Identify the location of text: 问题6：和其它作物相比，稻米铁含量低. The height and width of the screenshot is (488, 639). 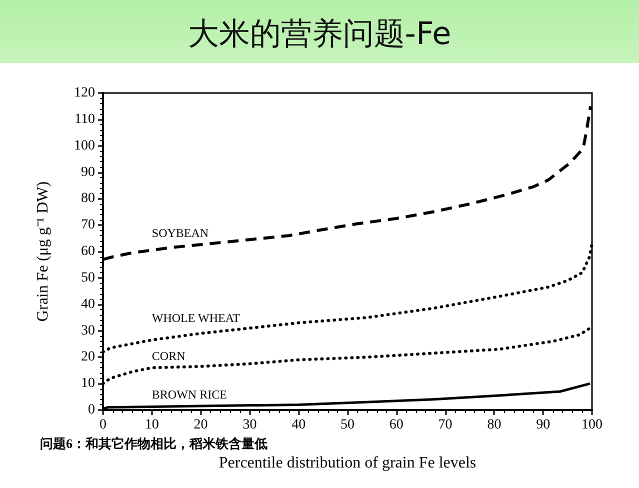
(154, 444).